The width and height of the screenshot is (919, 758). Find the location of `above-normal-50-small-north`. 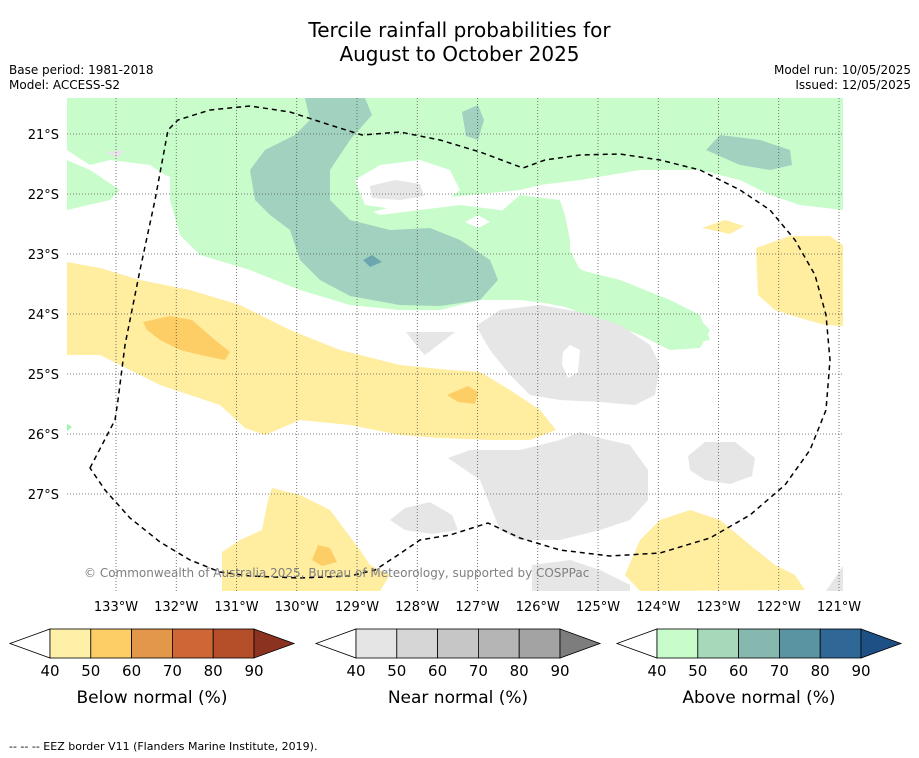

above-normal-50-small-north is located at coordinates (473, 122).